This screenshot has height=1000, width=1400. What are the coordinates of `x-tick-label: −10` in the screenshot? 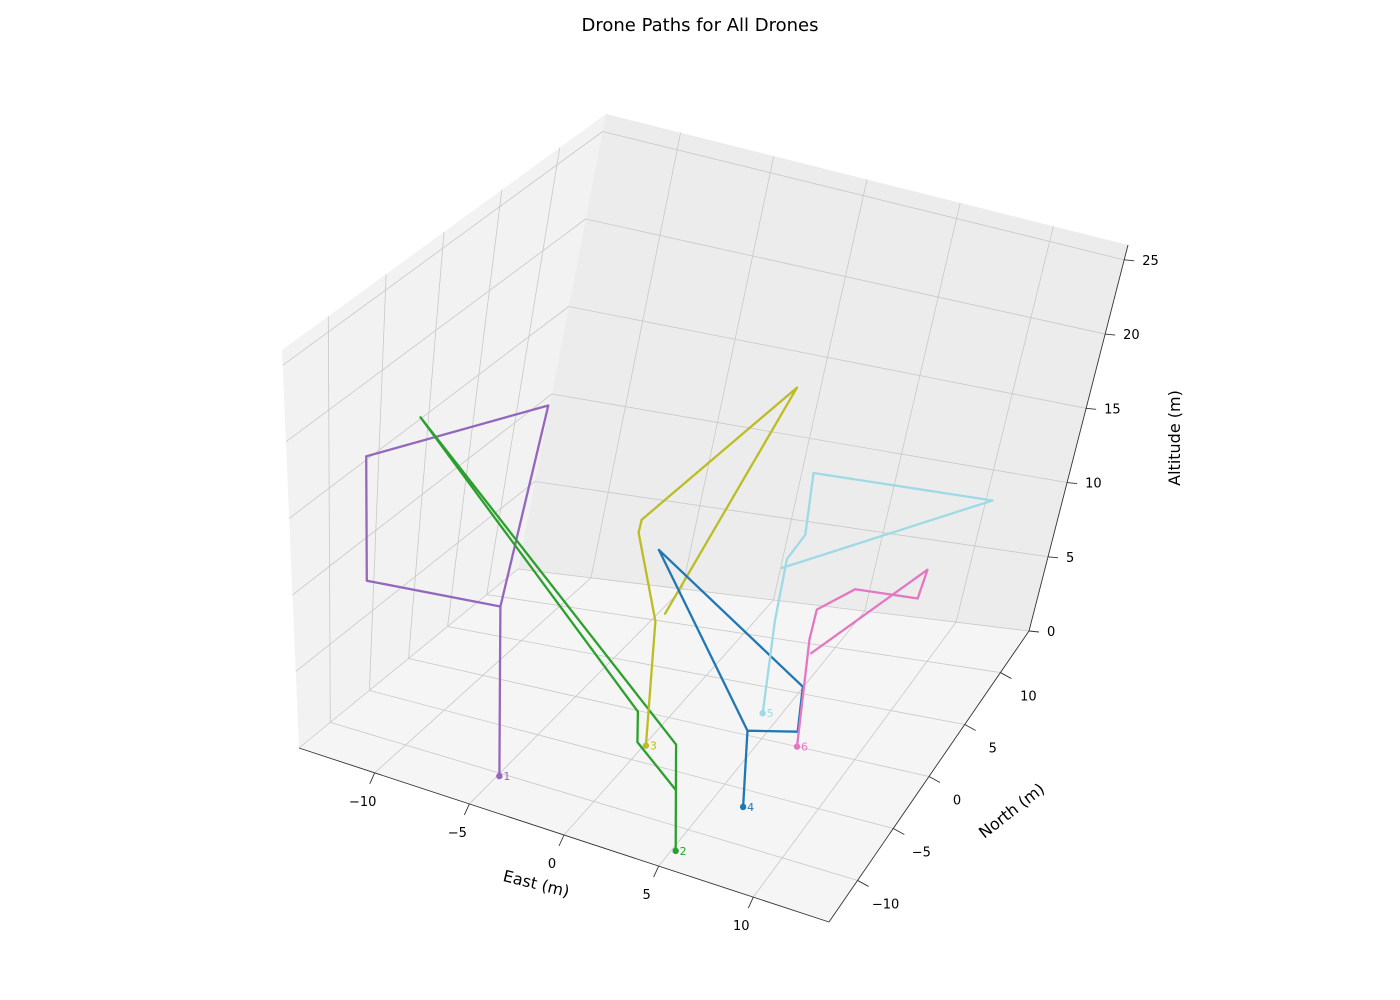 It's located at (362, 802).